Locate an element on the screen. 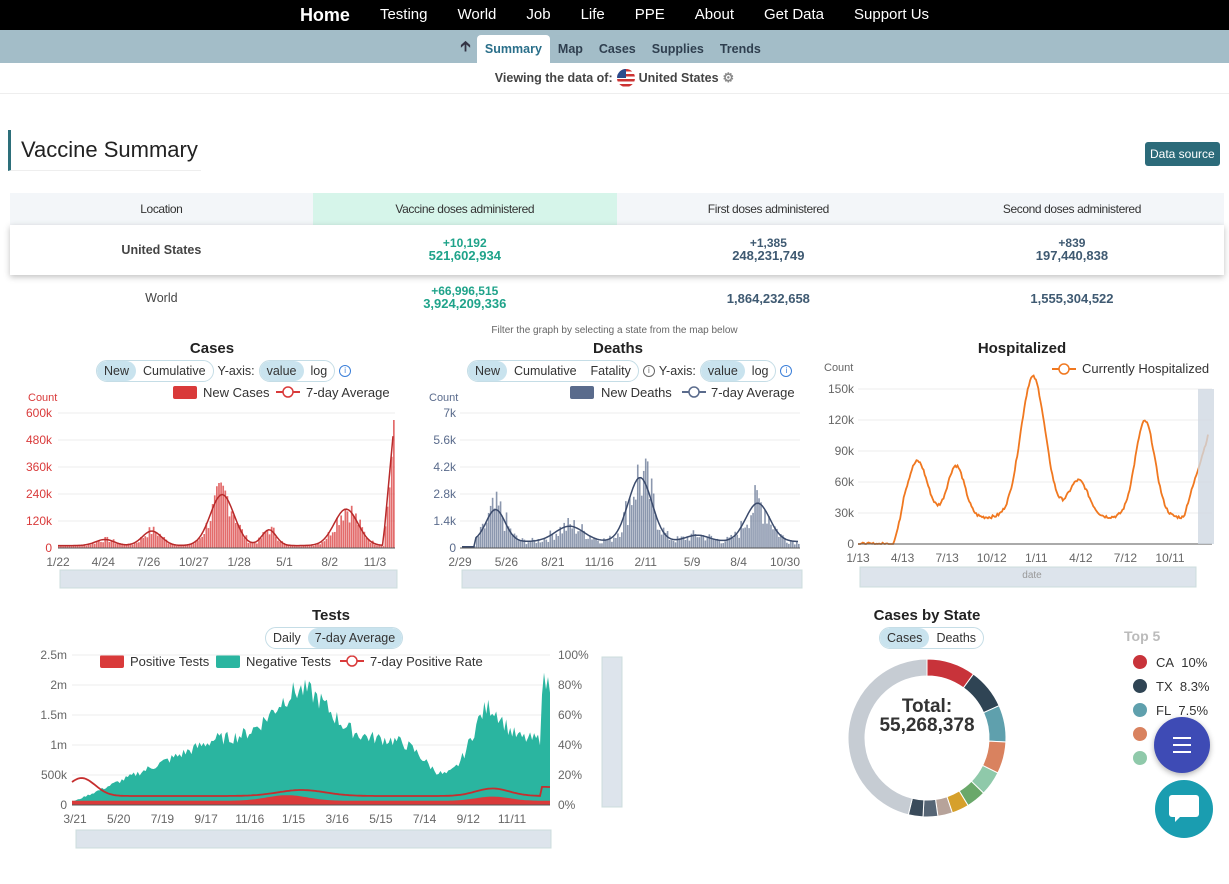 This screenshot has width=1229, height=884. state-controls: Cases Deaths is located at coordinates (932, 638).